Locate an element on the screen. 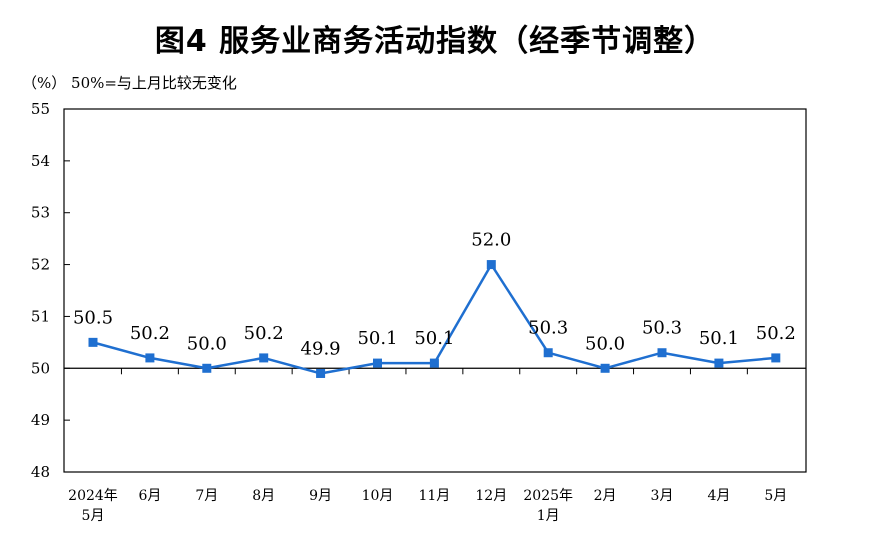 This screenshot has height=539, width=870. data-label: 50.5 is located at coordinates (93, 317).